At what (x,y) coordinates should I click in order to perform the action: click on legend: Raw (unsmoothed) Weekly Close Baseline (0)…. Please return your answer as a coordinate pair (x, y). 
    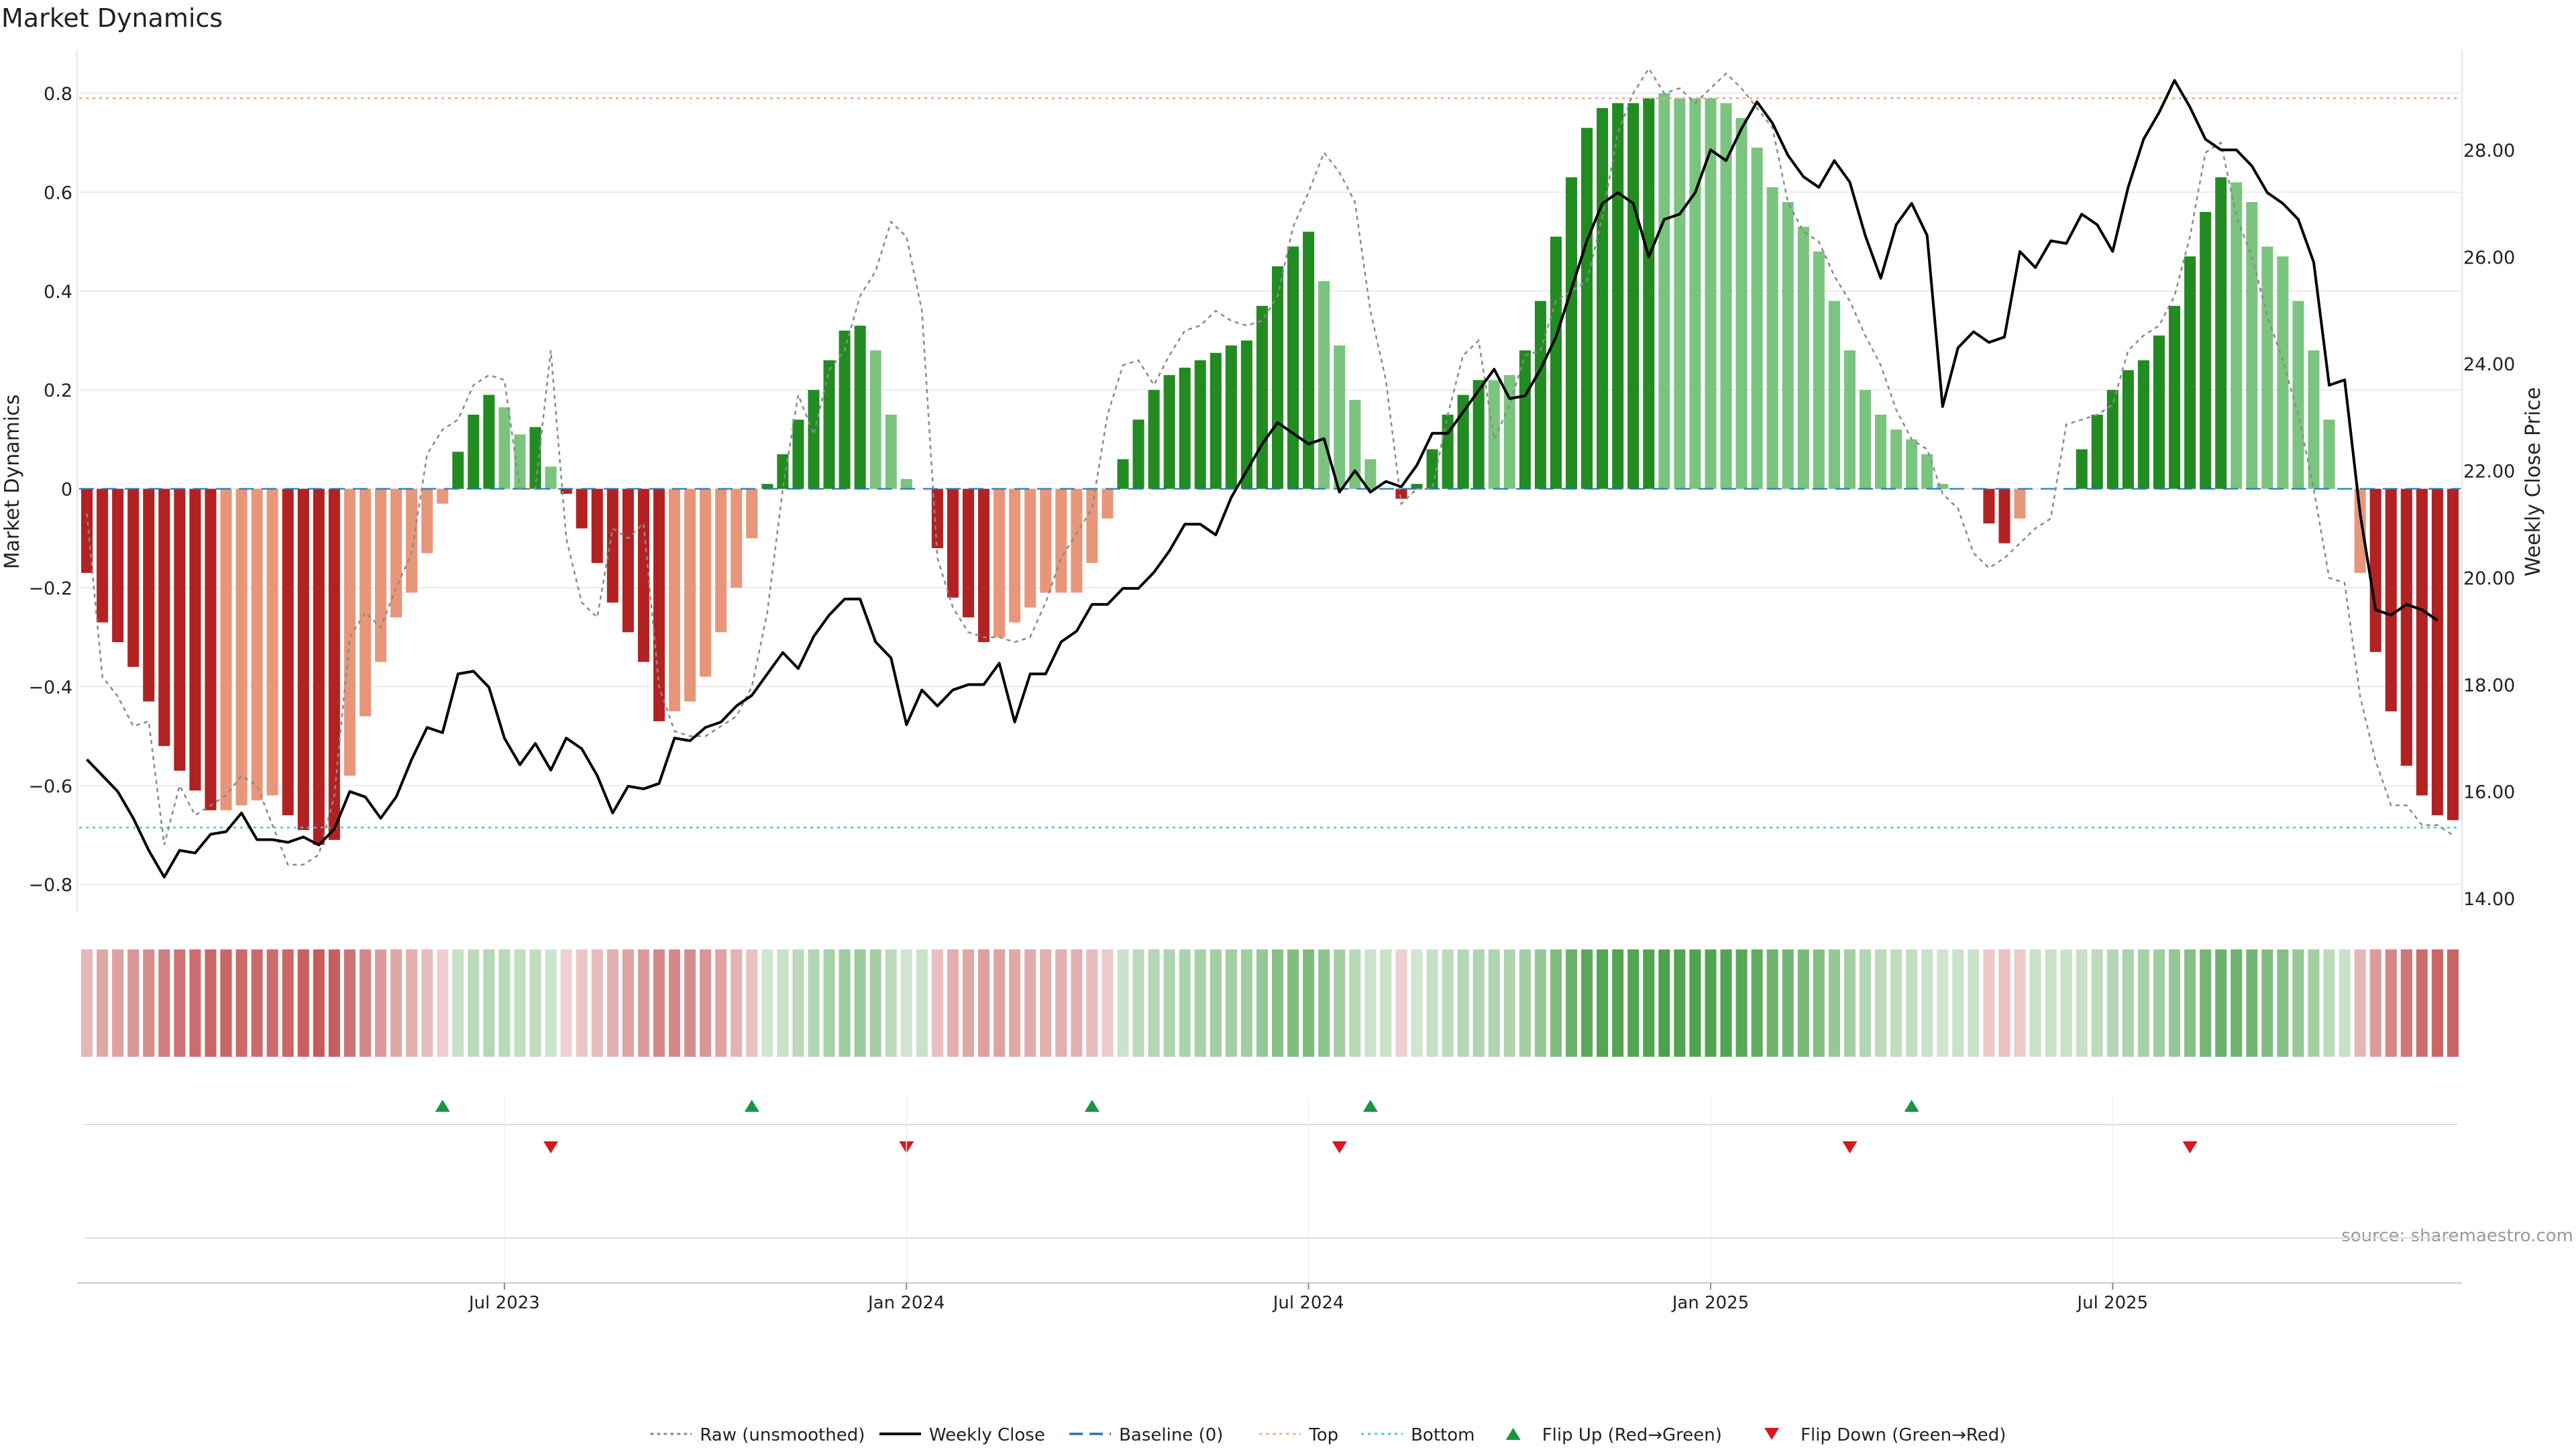
    Looking at the image, I should click on (1328, 1435).